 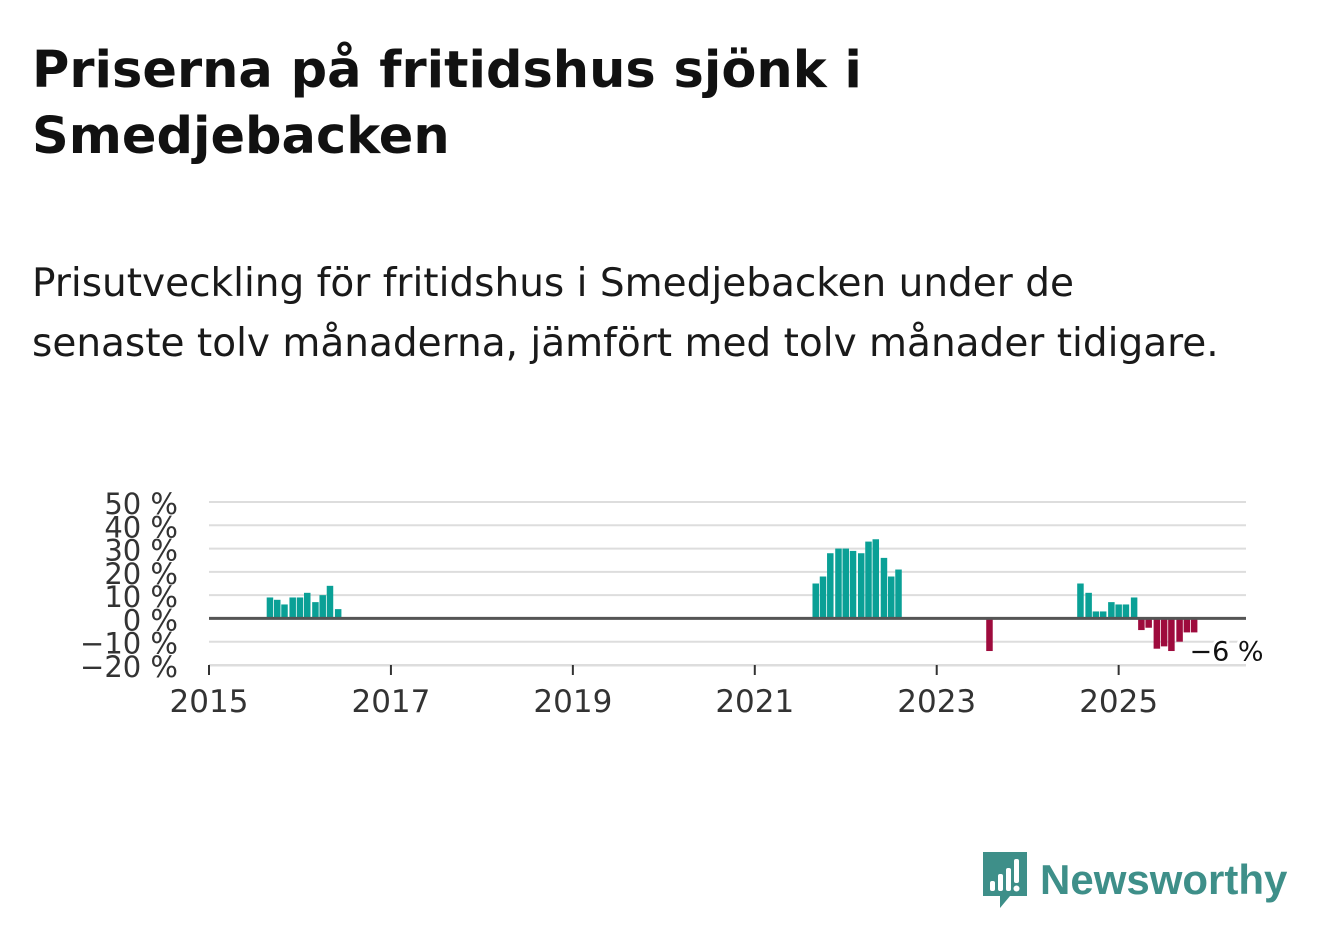 I want to click on x-tick-label: 2019, so click(x=572, y=702).